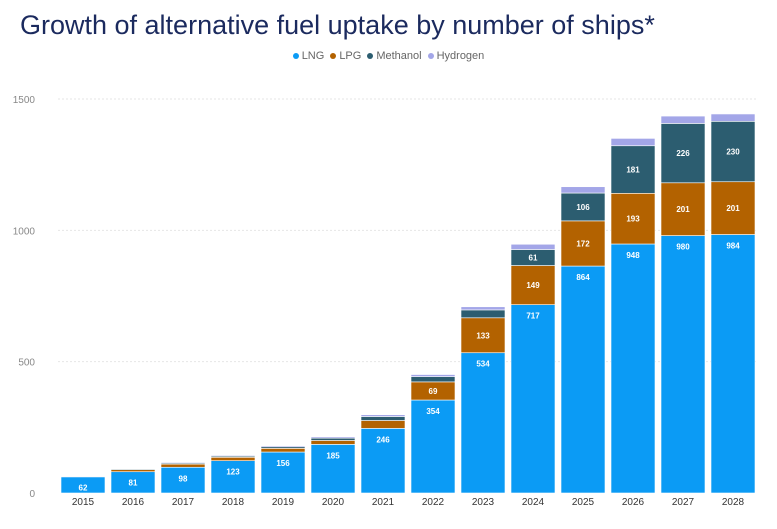 This screenshot has width=777, height=529. Describe the element at coordinates (583, 502) in the screenshot. I see `x-tick-label: 2025` at that location.